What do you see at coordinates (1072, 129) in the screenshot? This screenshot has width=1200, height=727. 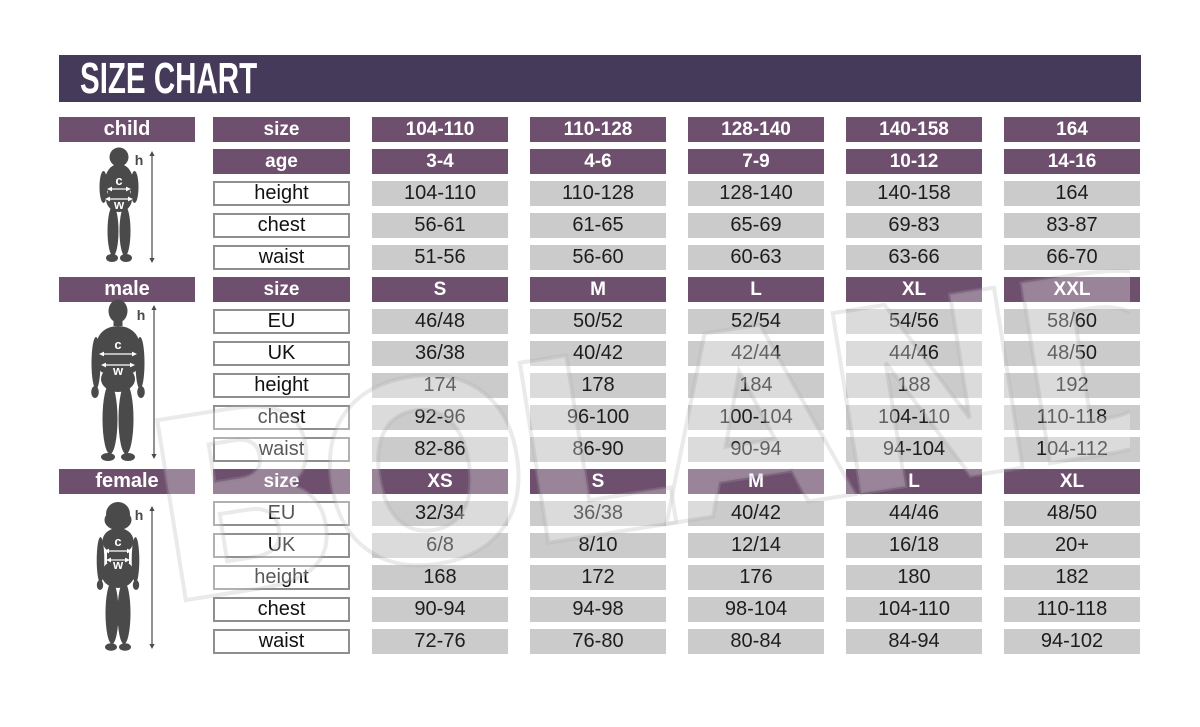 I see `child-size-value-4: 164` at bounding box center [1072, 129].